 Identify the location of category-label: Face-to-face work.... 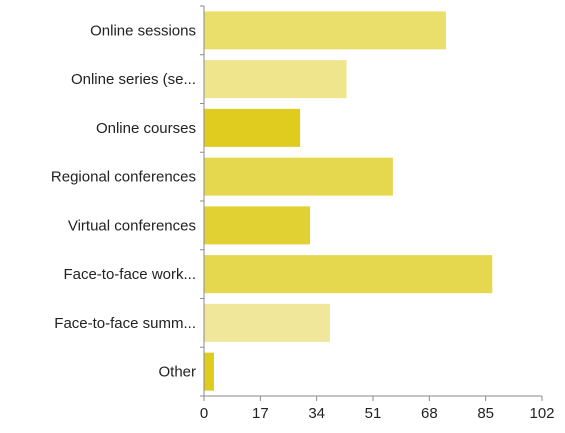
(129, 274).